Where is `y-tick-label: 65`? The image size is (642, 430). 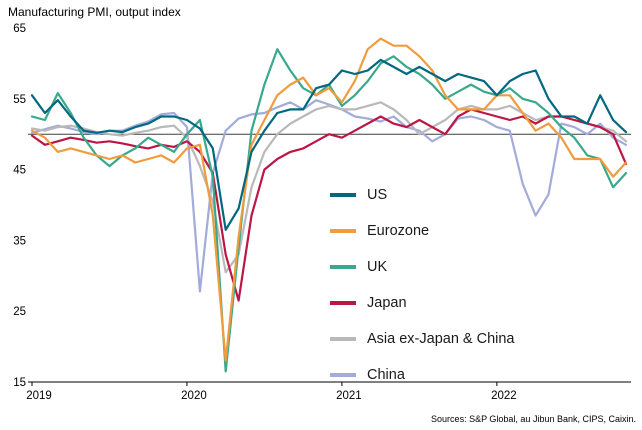
y-tick-label: 65 is located at coordinates (19, 29).